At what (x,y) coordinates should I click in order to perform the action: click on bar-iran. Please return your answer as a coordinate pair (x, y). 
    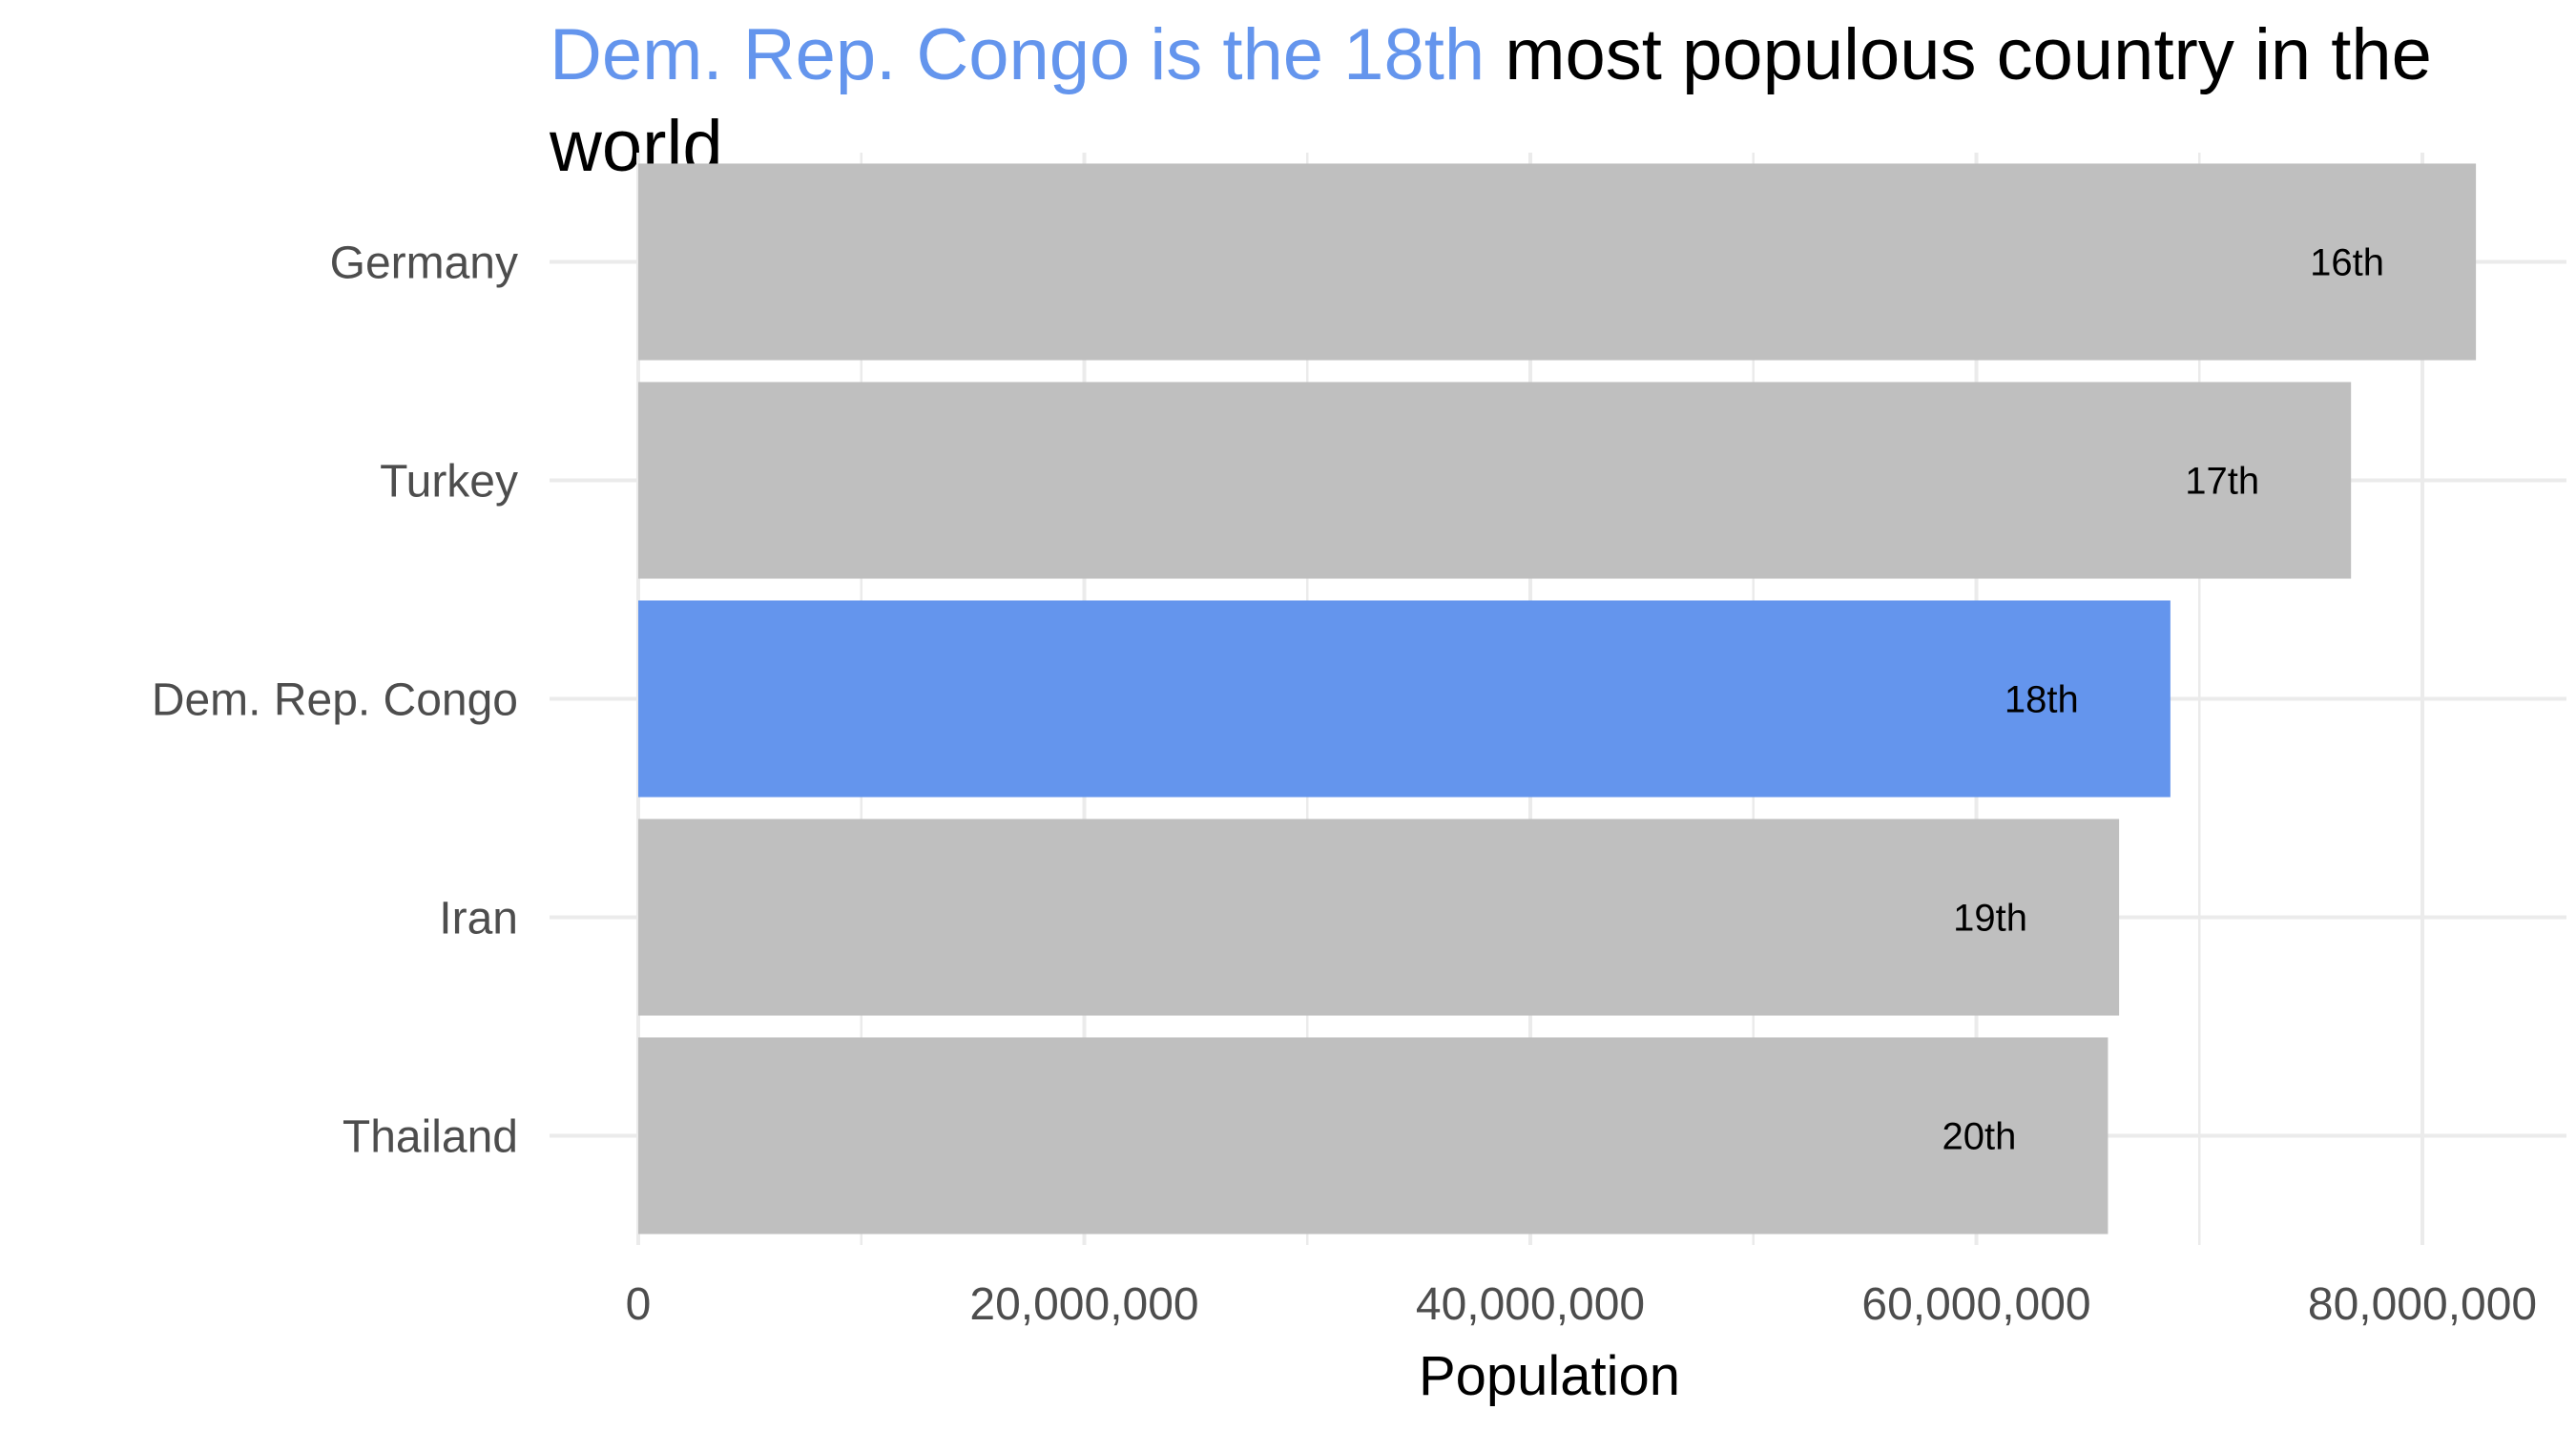
    Looking at the image, I should click on (1379, 917).